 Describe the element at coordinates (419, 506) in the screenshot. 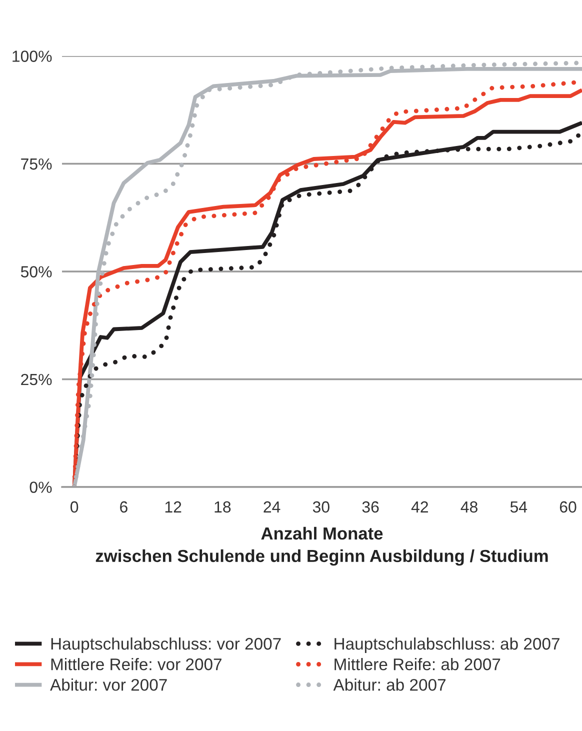

I see `x-tick-label: 42` at that location.